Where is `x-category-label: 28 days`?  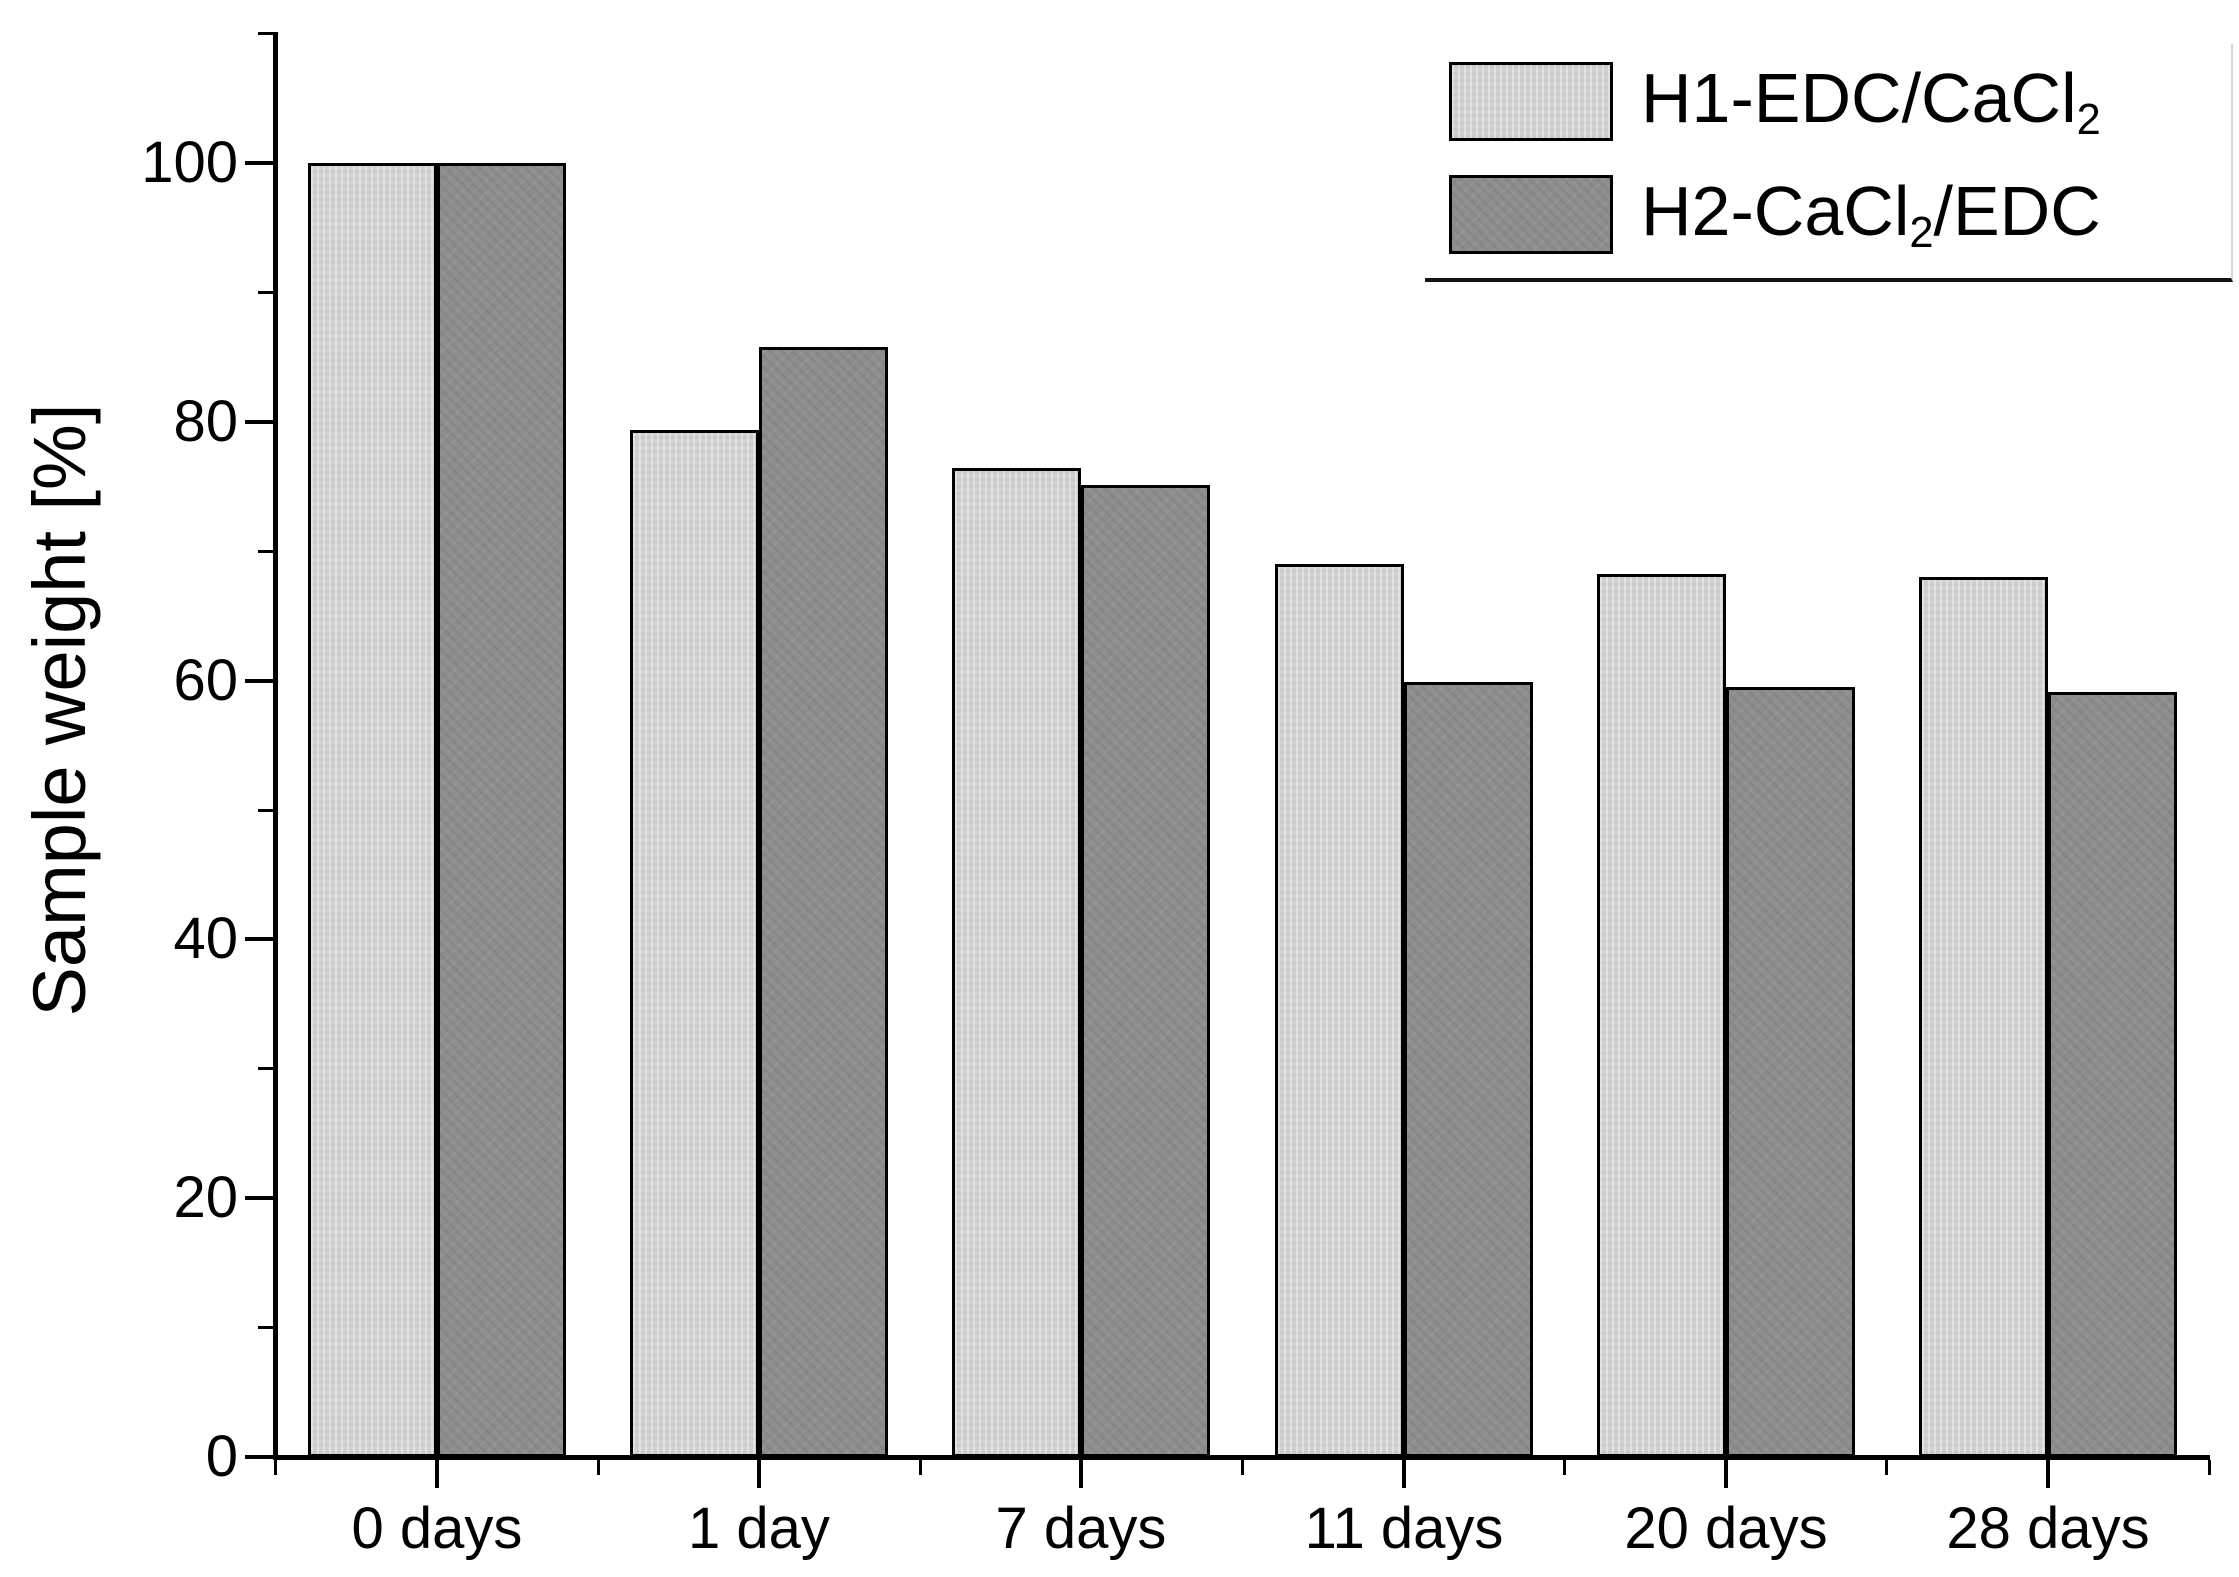 x-category-label: 28 days is located at coordinates (2048, 1528).